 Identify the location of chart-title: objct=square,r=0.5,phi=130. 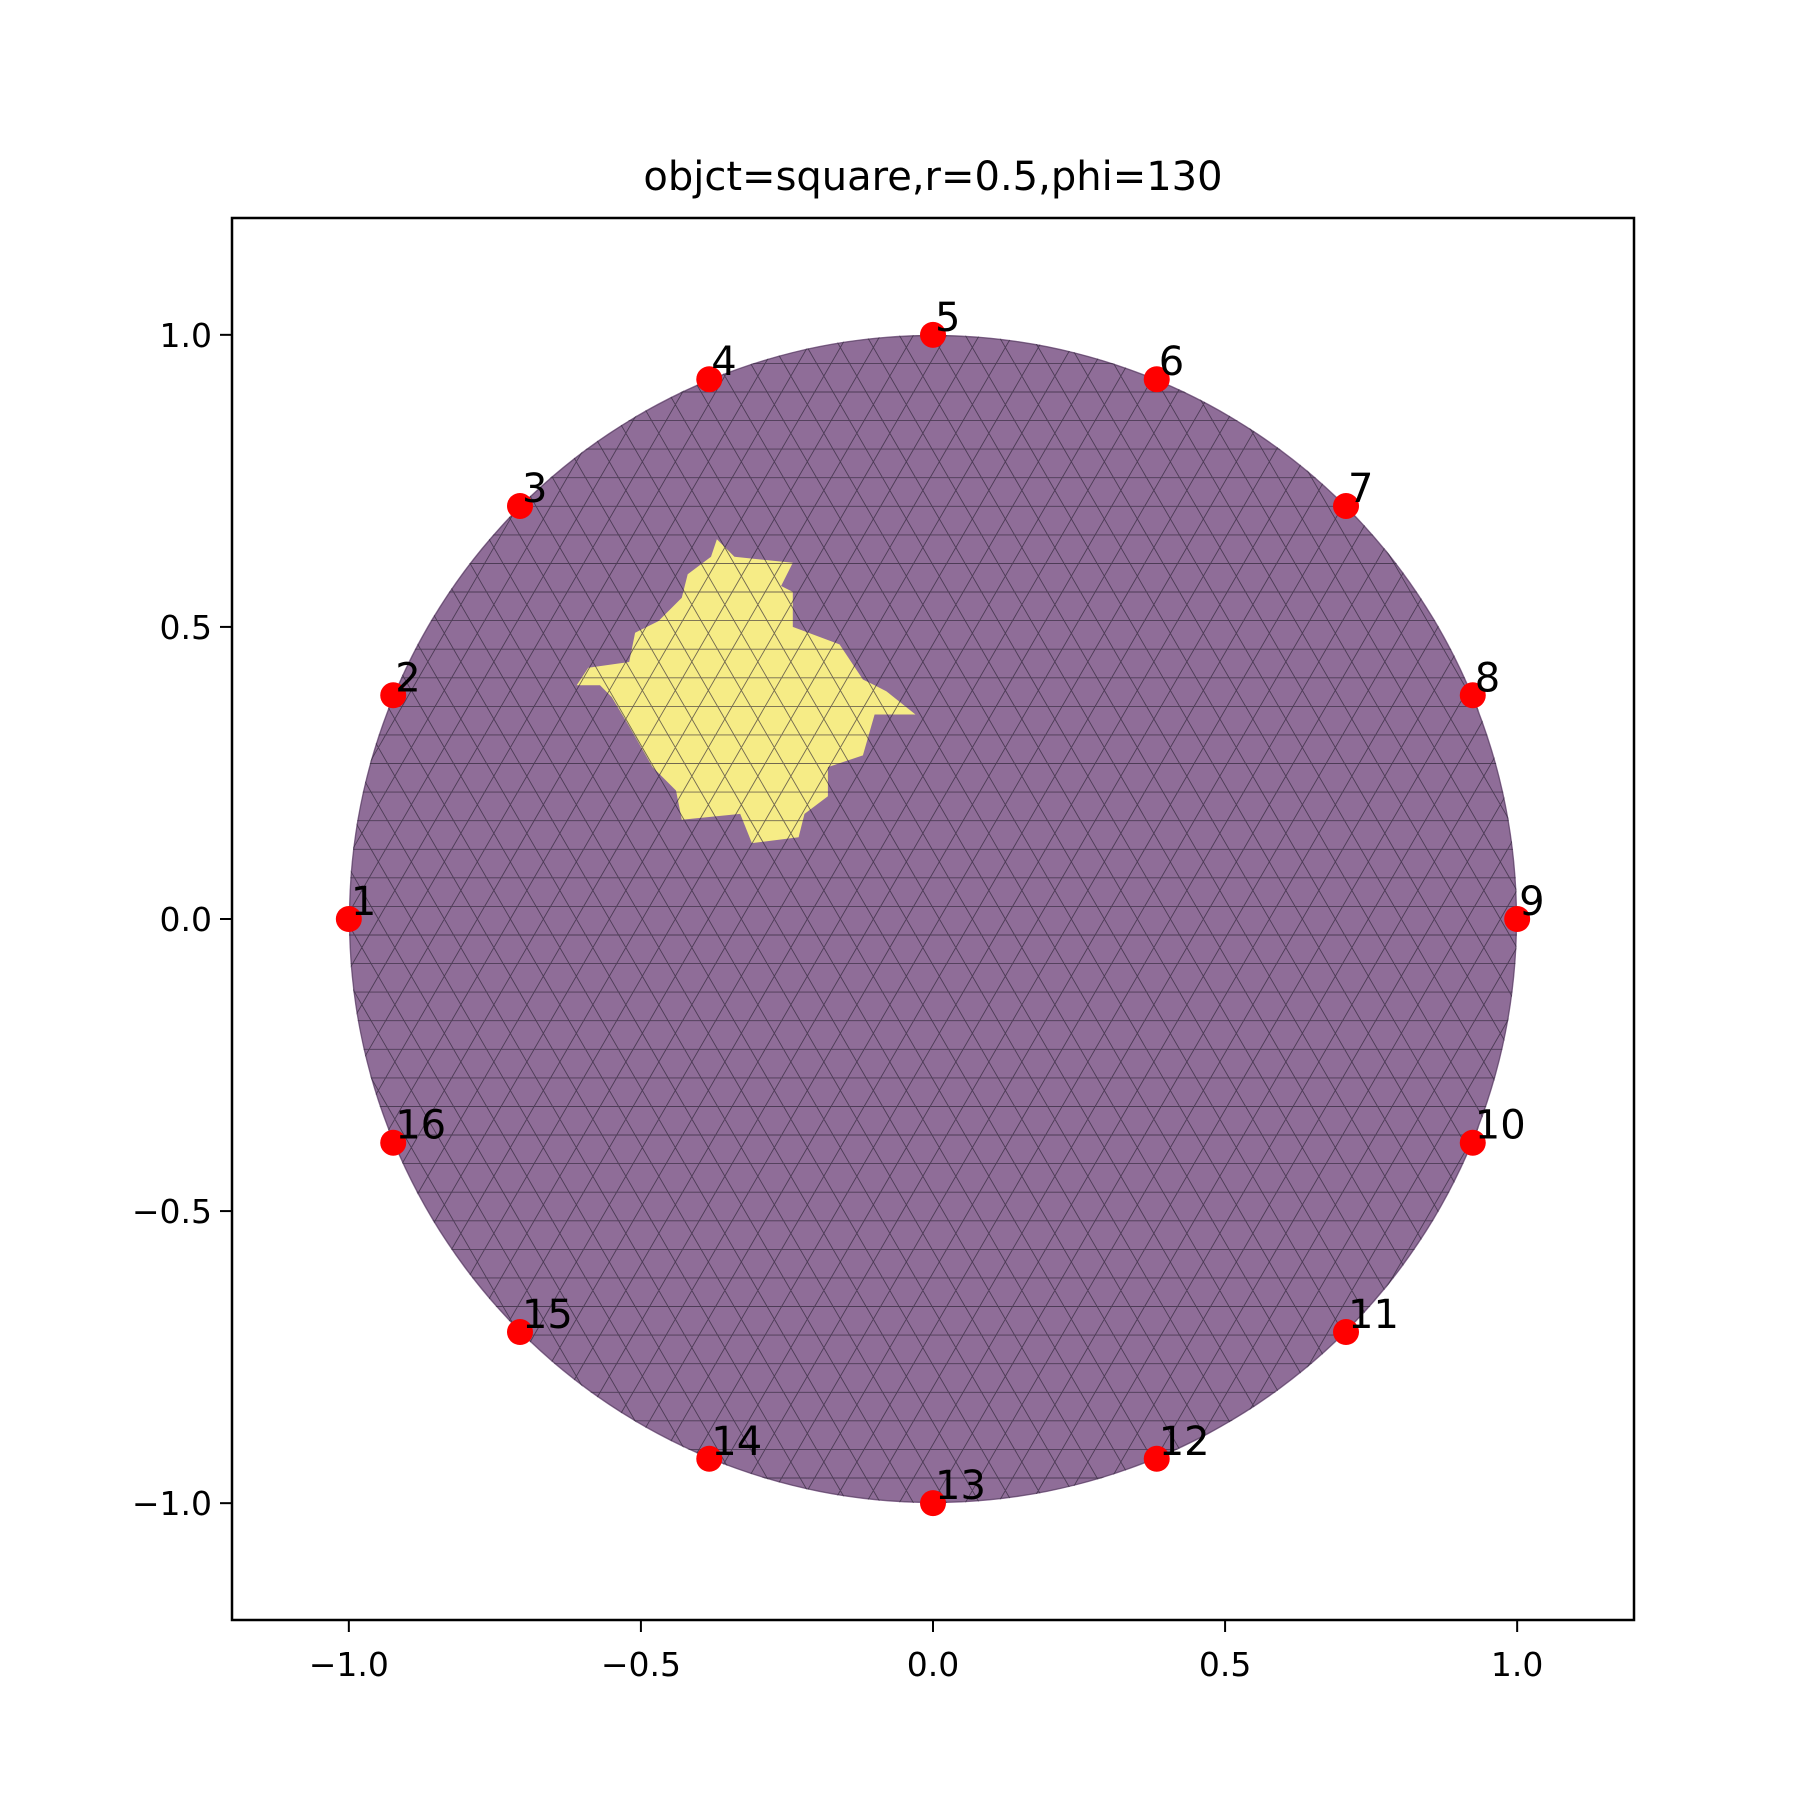
(932, 177).